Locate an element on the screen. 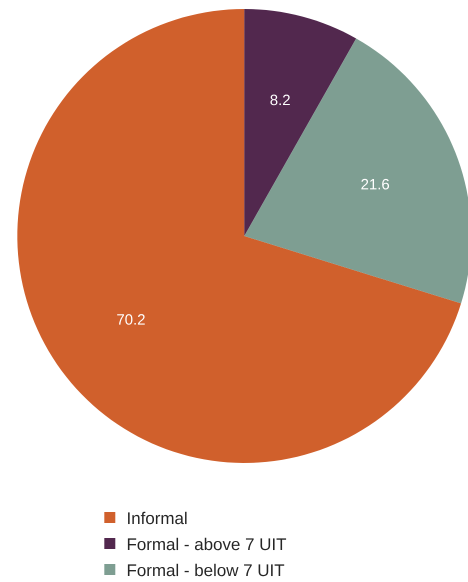 This screenshot has height=582, width=468. data-label: 8.2 is located at coordinates (280, 100).